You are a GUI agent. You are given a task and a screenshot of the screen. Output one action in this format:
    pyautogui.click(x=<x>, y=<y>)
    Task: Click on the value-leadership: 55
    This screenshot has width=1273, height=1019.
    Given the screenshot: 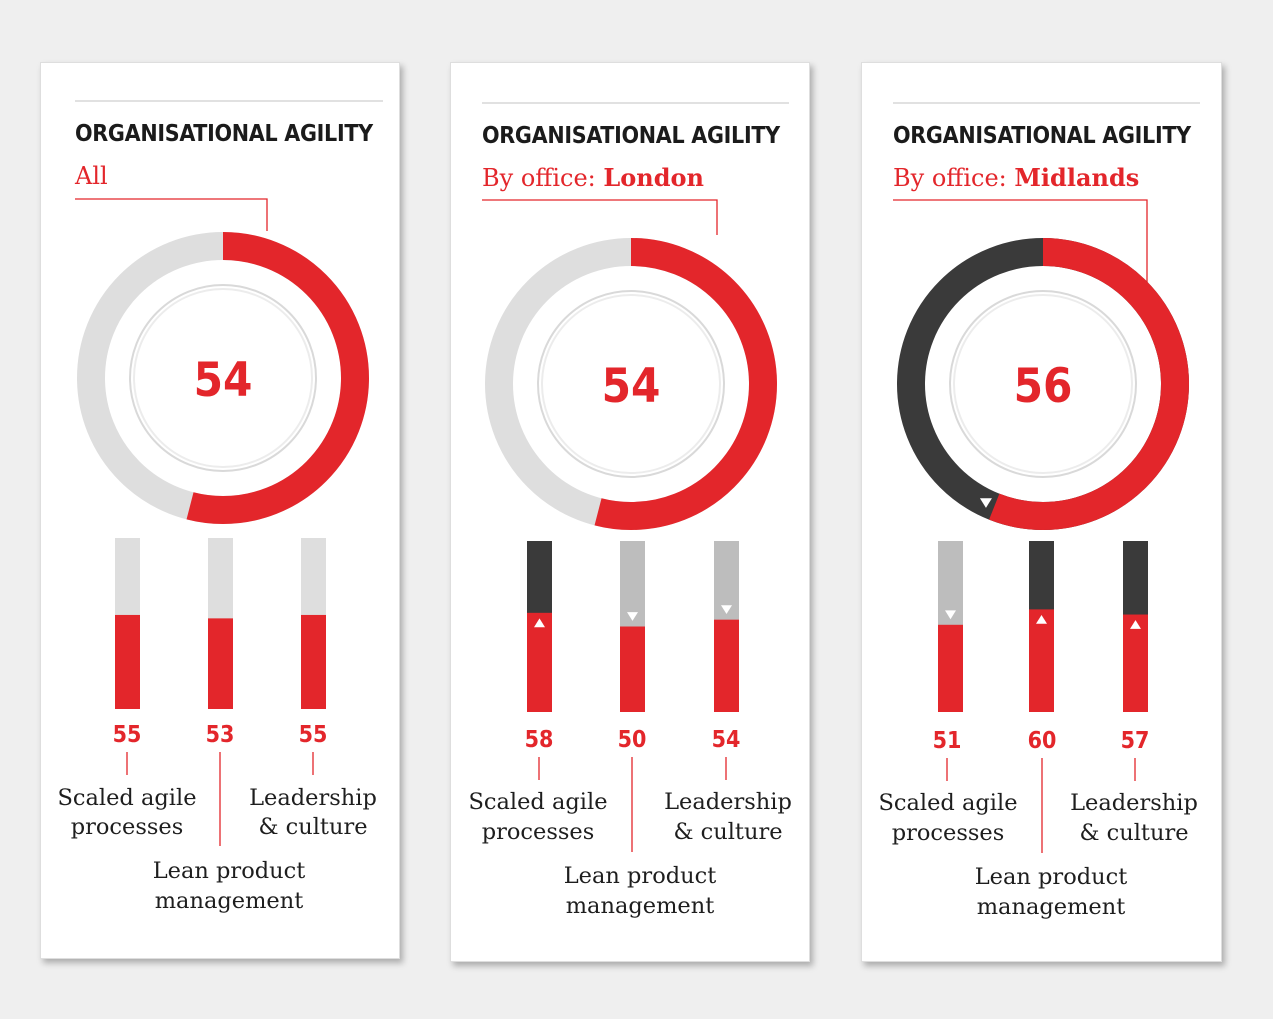 What is the action you would take?
    pyautogui.click(x=313, y=735)
    